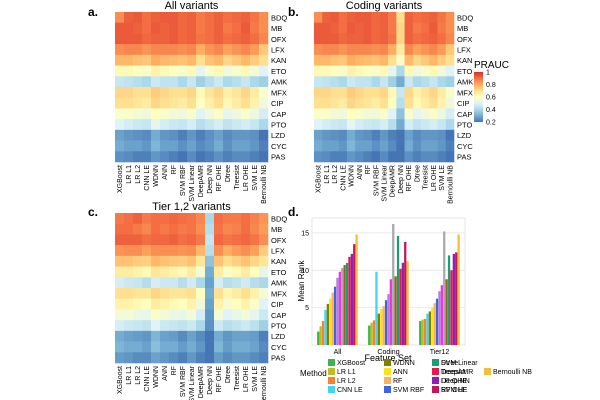  I want to click on row-label: PTO, so click(278, 125).